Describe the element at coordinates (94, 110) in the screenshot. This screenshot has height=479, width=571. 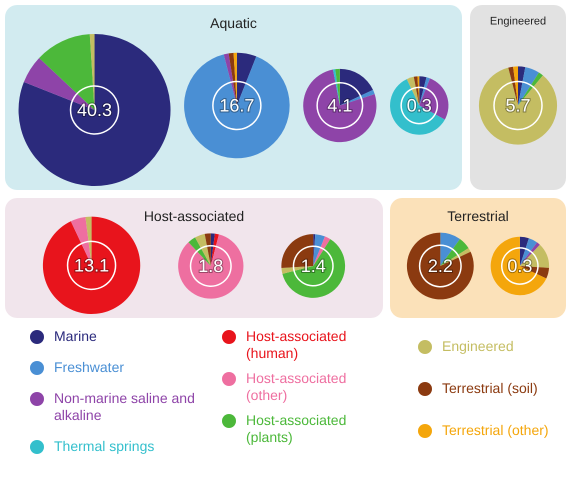
I see `text: 40.3` at that location.